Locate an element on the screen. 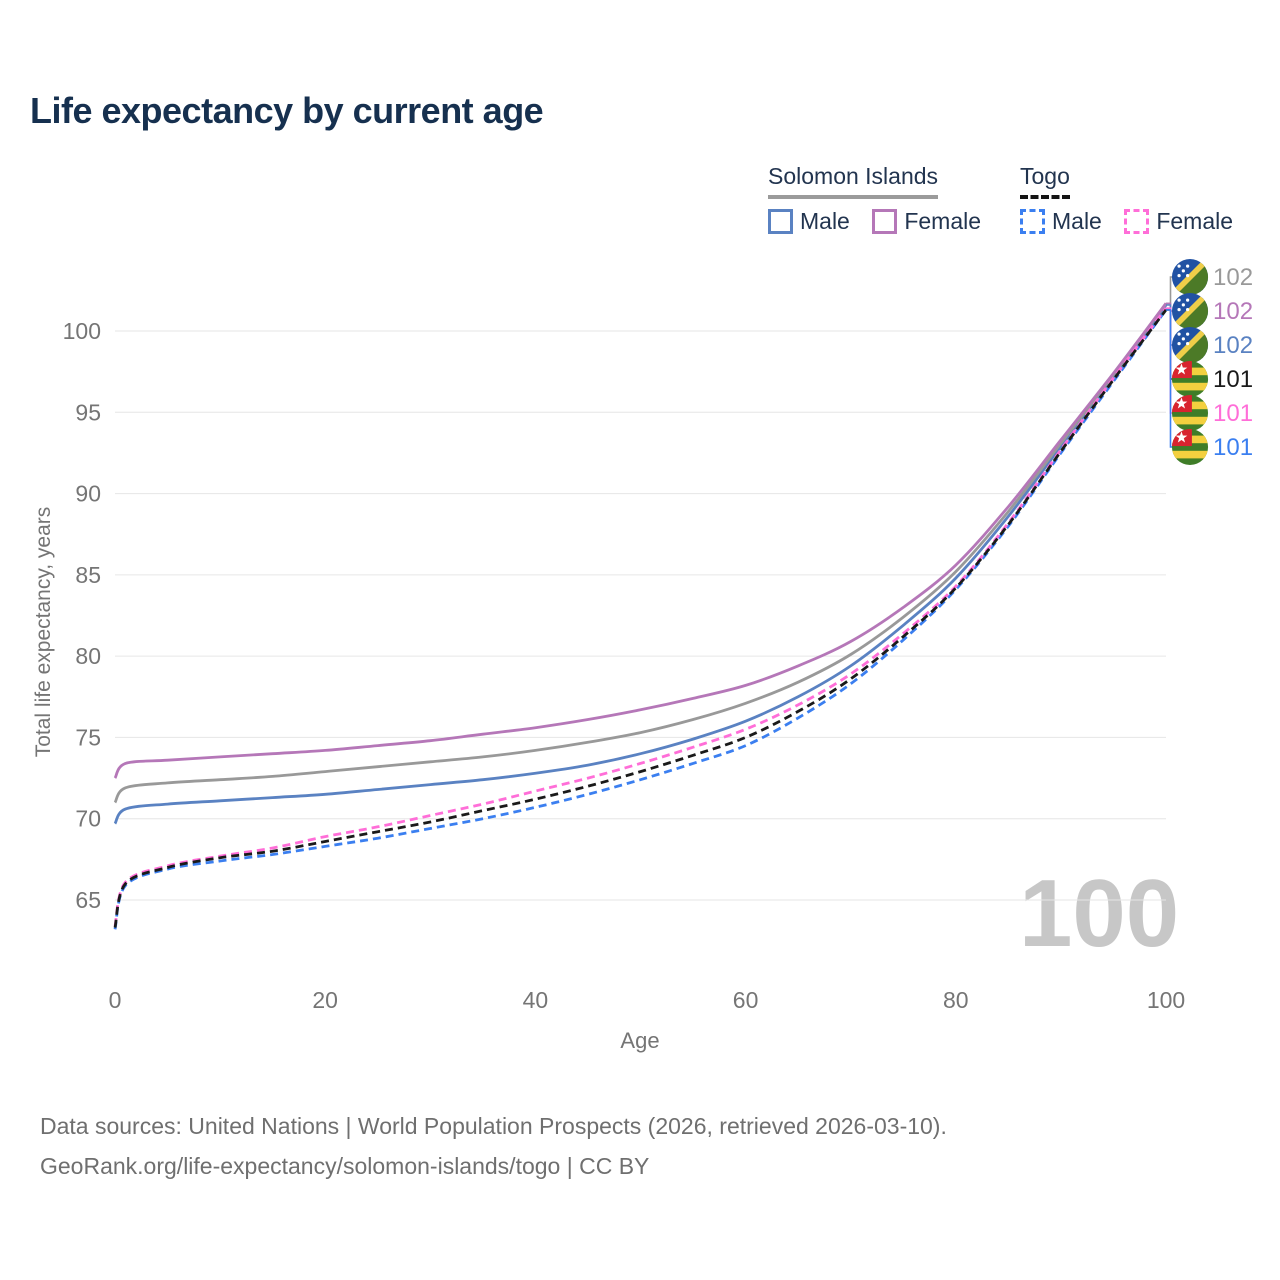 The image size is (1280, 1280). y-tick-label: 100 is located at coordinates (82, 331).